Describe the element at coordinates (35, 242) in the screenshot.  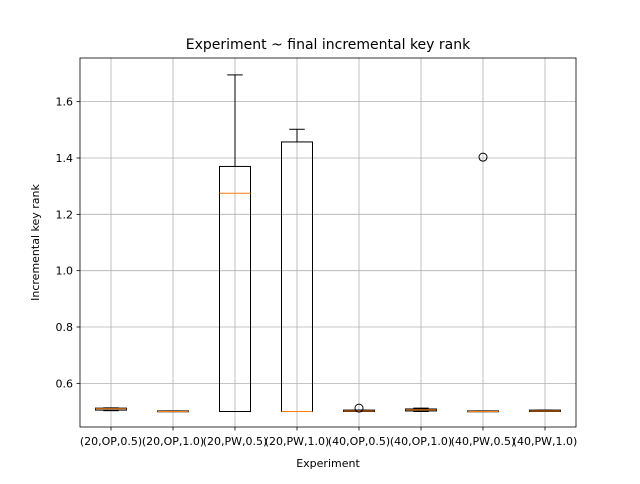
I see `y-axis-label: Incremental key rank` at that location.